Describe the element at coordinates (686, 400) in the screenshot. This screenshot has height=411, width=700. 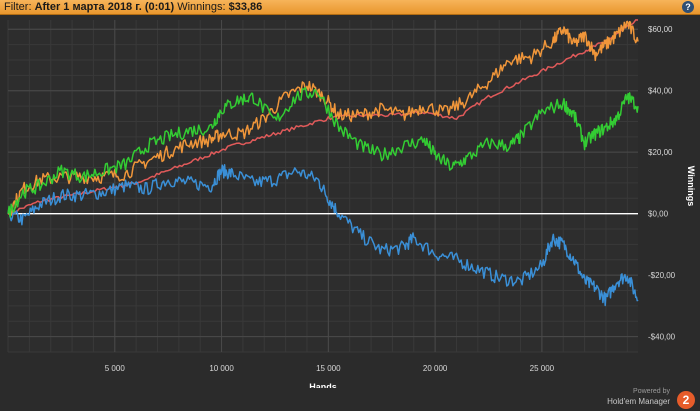
I see `hm2-logo-icon: 2` at that location.